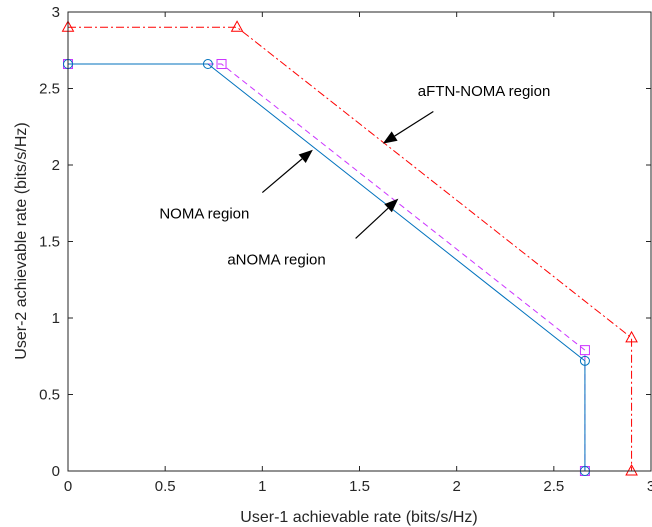 Image resolution: width=652 pixels, height=527 pixels. Describe the element at coordinates (236, 186) in the screenshot. I see `annotation: NOMA region` at that location.